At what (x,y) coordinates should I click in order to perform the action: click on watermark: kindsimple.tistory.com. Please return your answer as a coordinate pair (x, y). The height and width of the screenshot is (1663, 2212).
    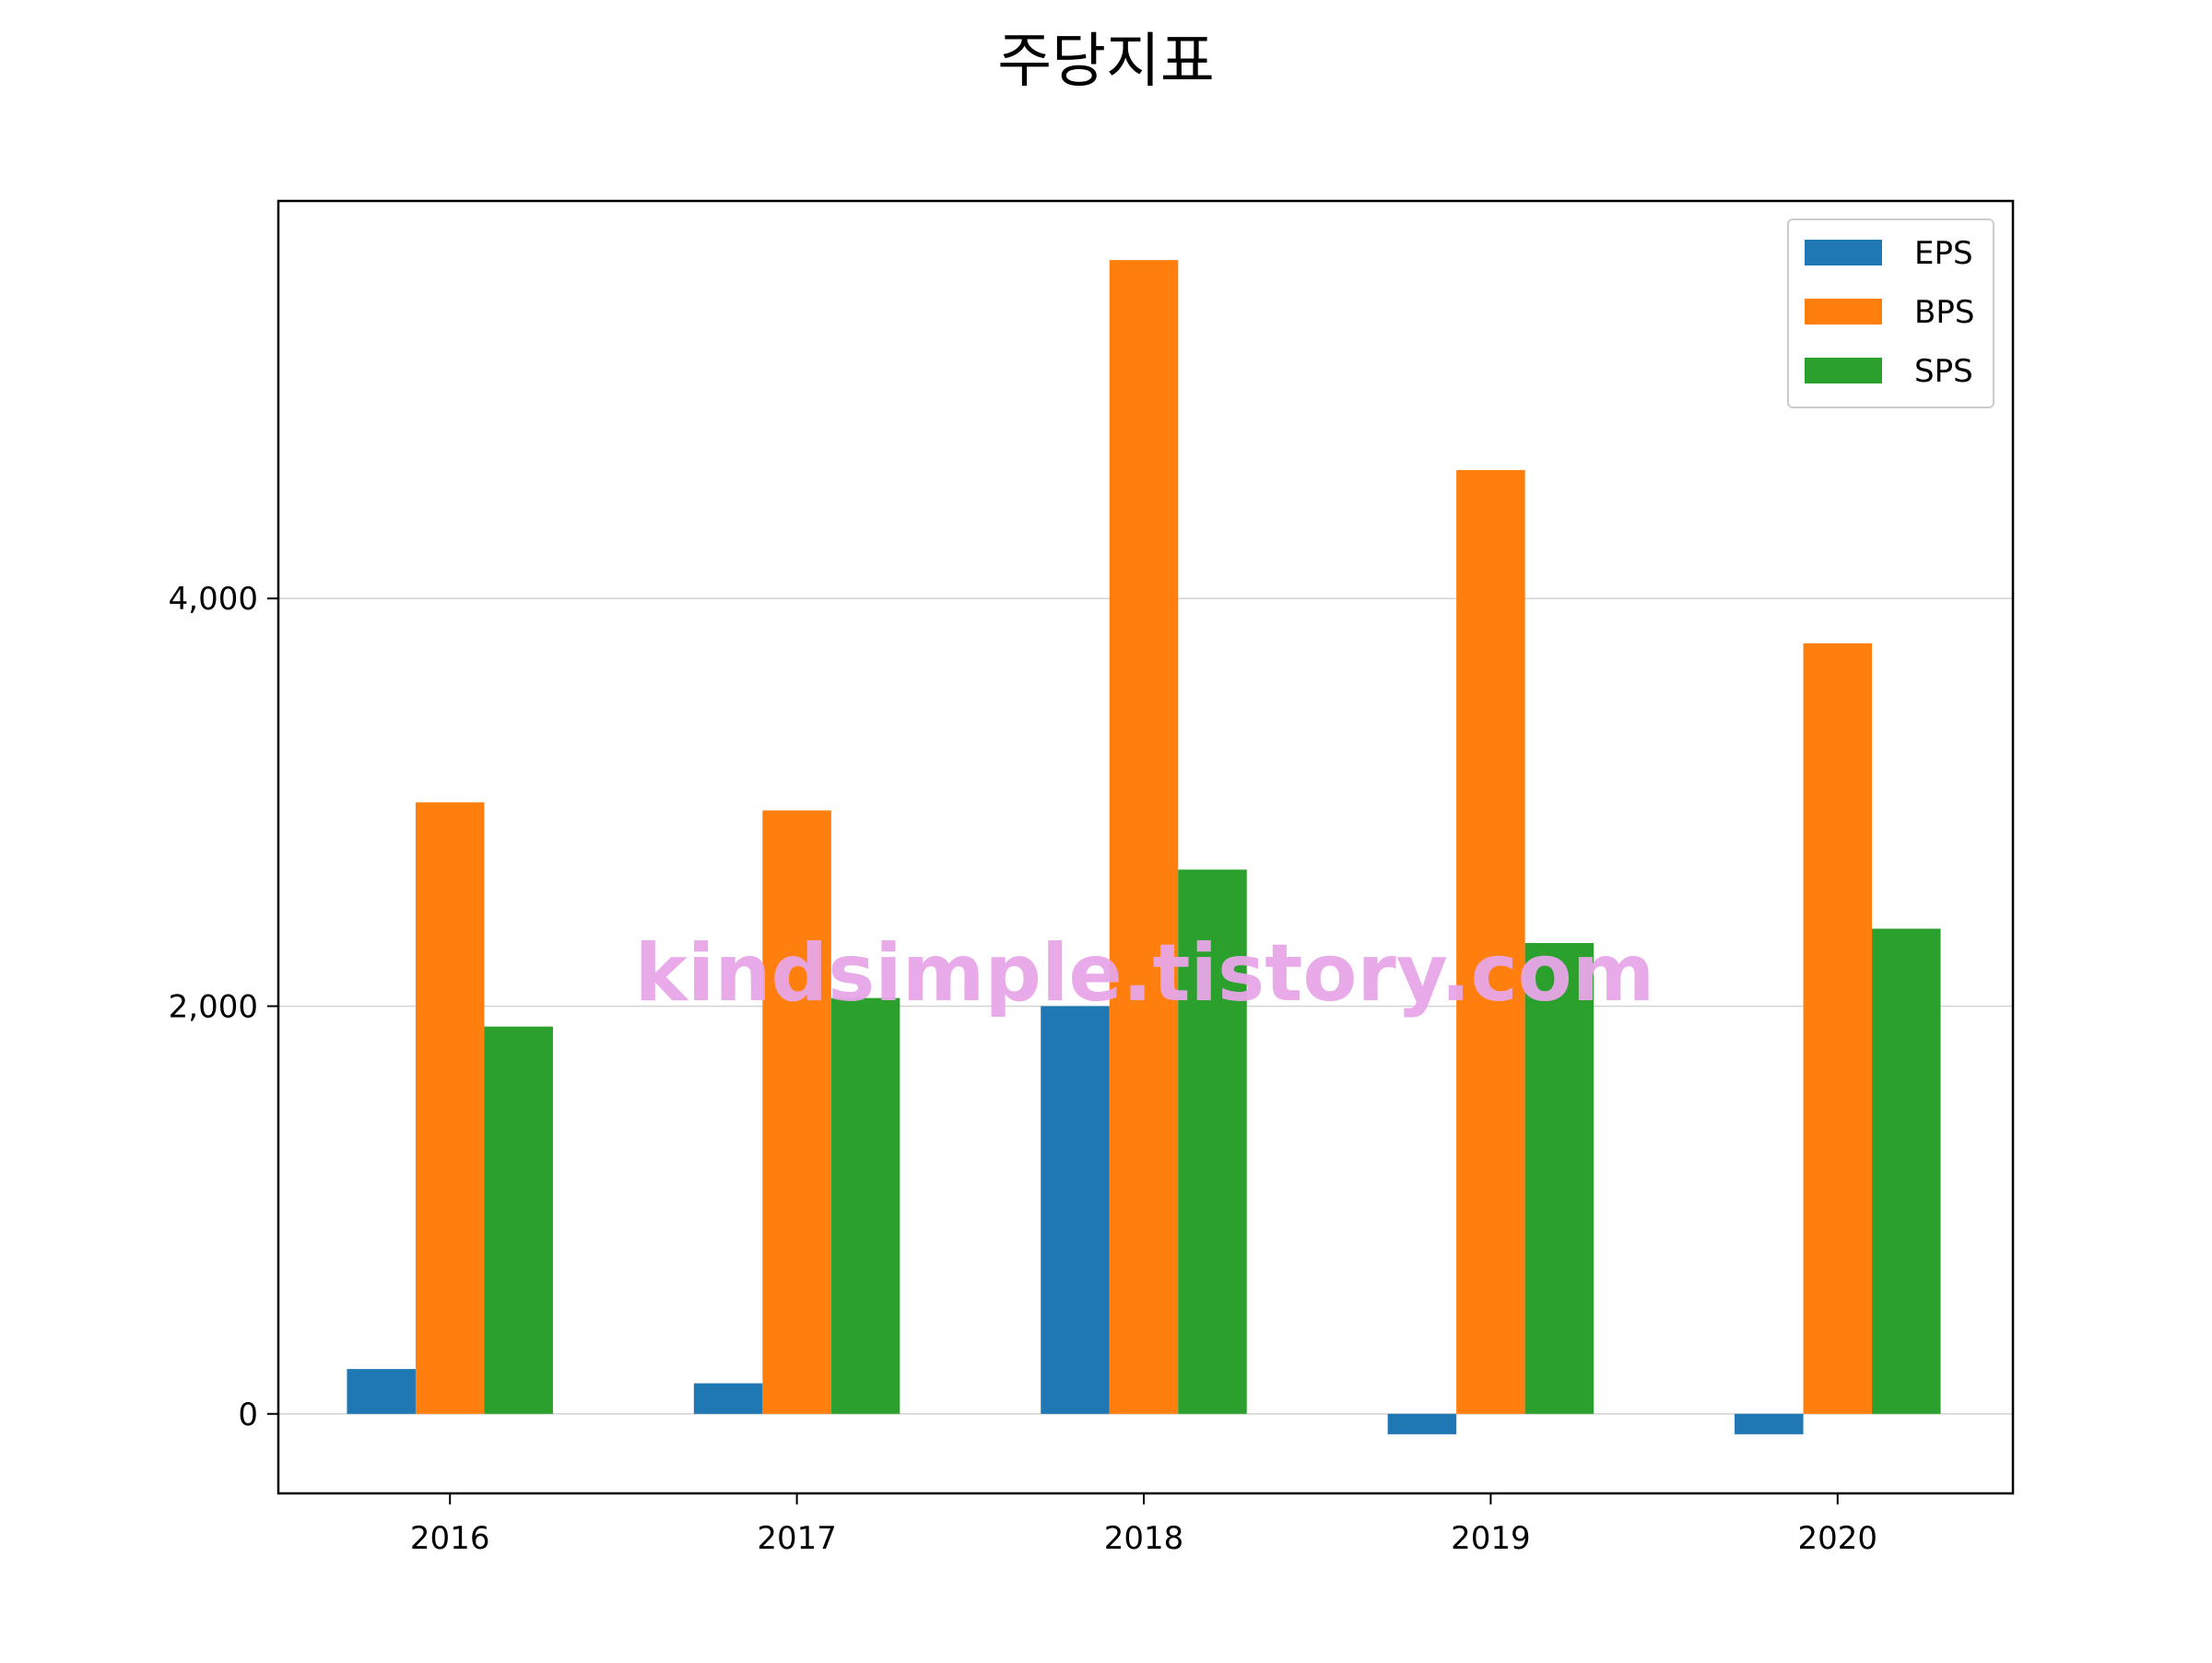
    Looking at the image, I should click on (1145, 973).